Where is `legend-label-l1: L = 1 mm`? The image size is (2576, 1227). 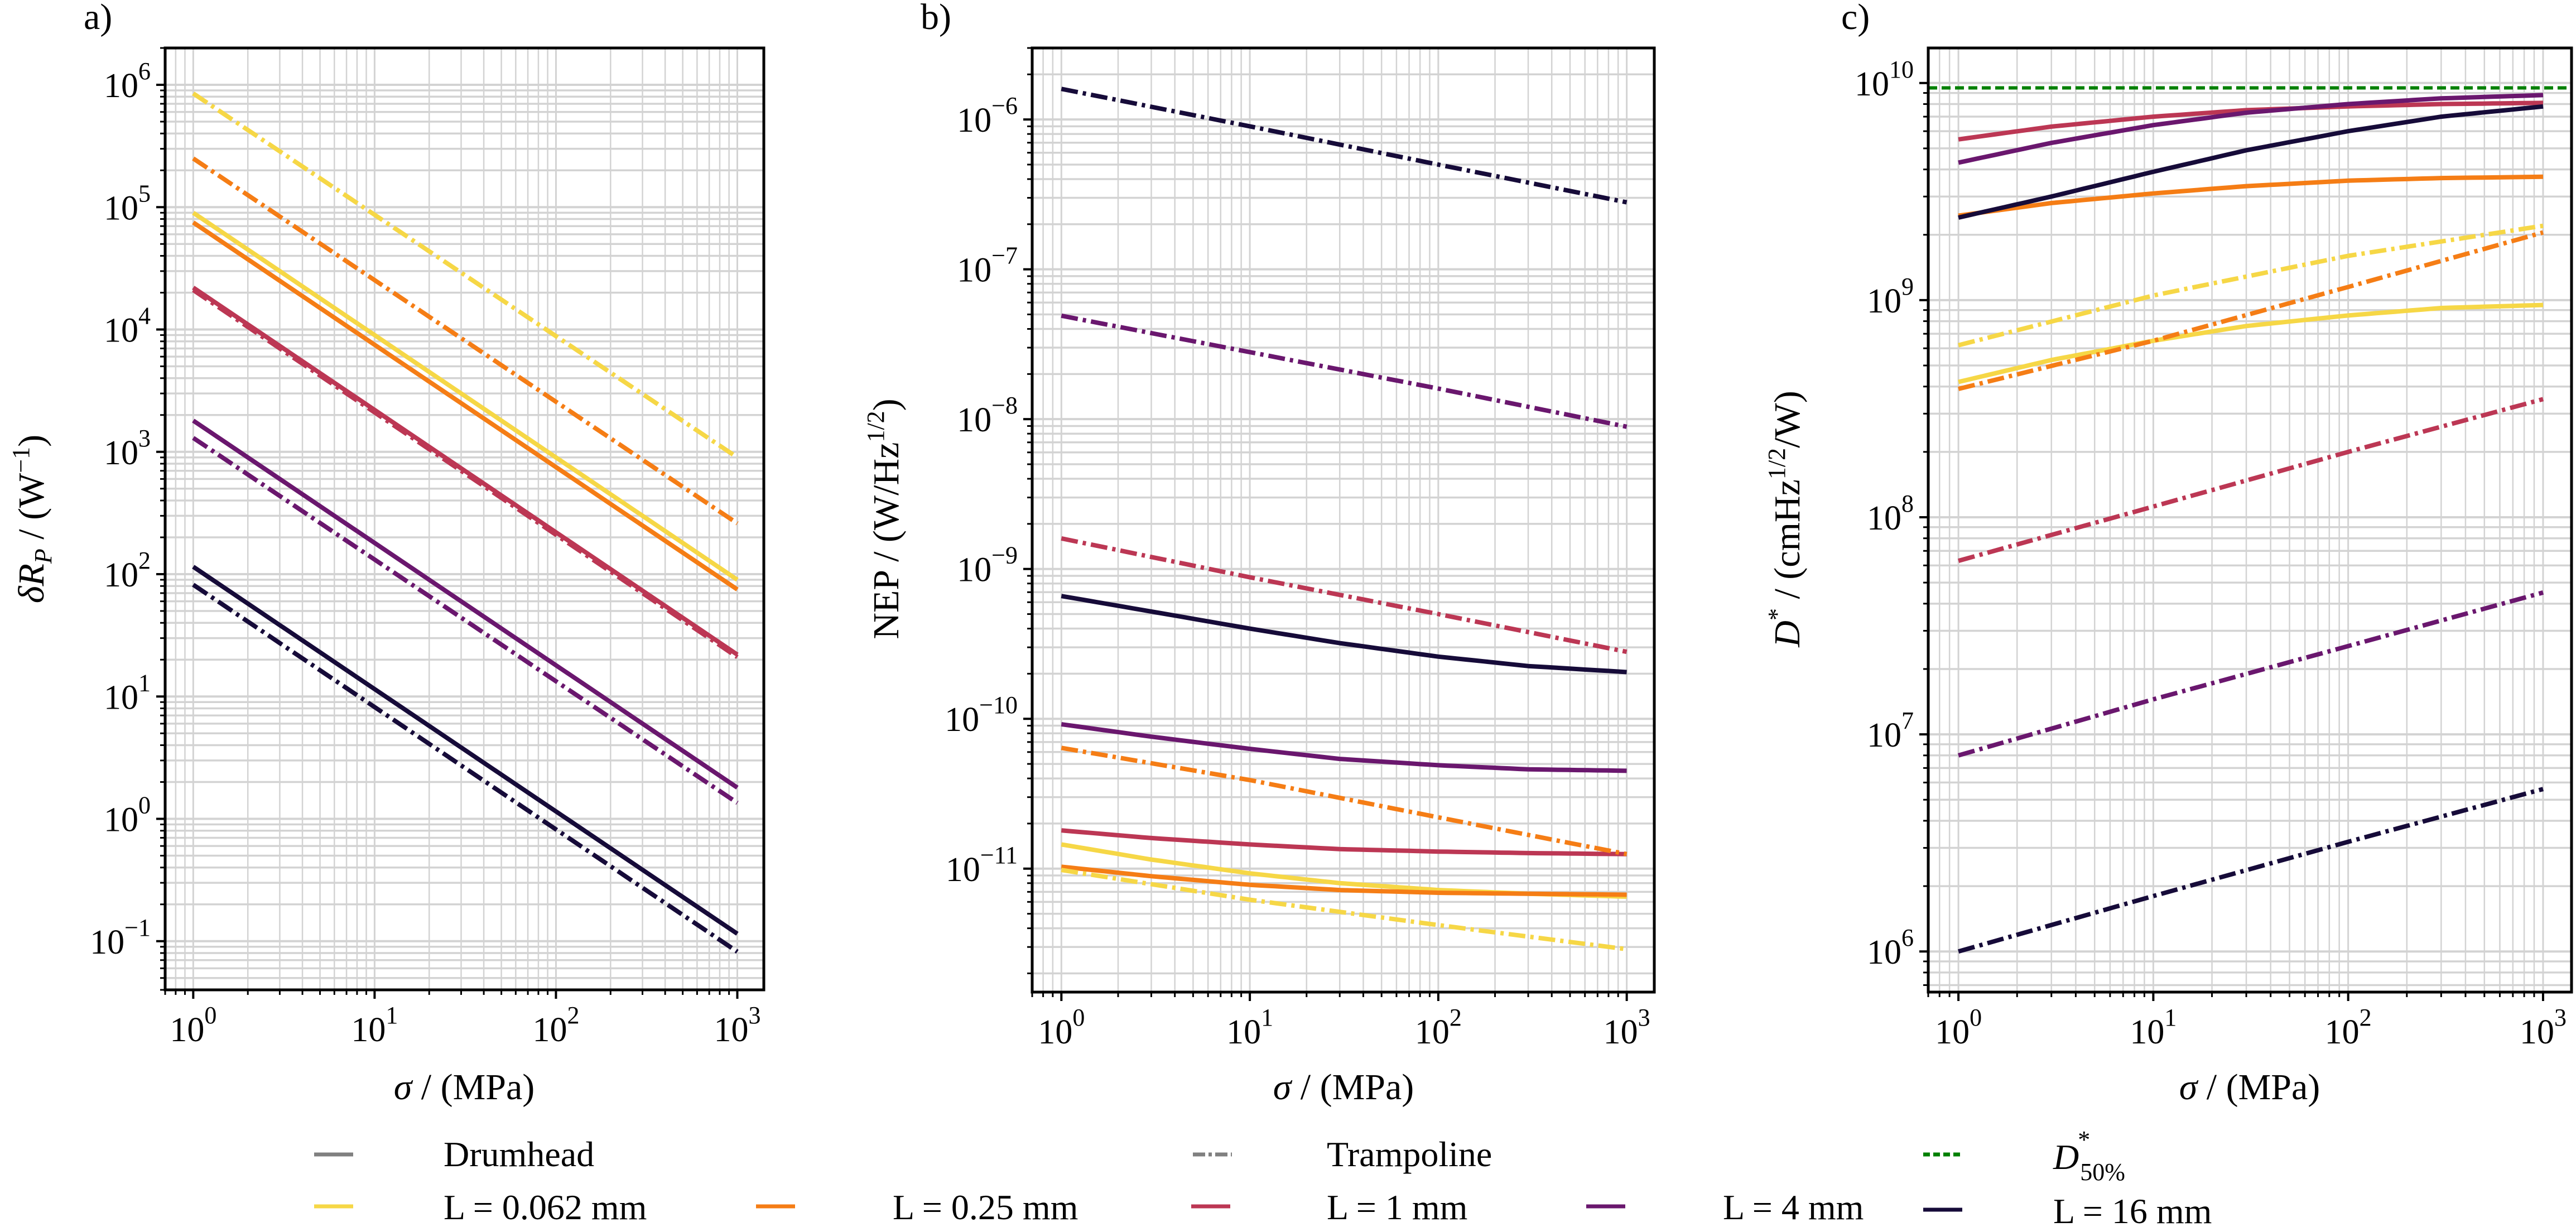
legend-label-l1: L = 1 mm is located at coordinates (1397, 1207).